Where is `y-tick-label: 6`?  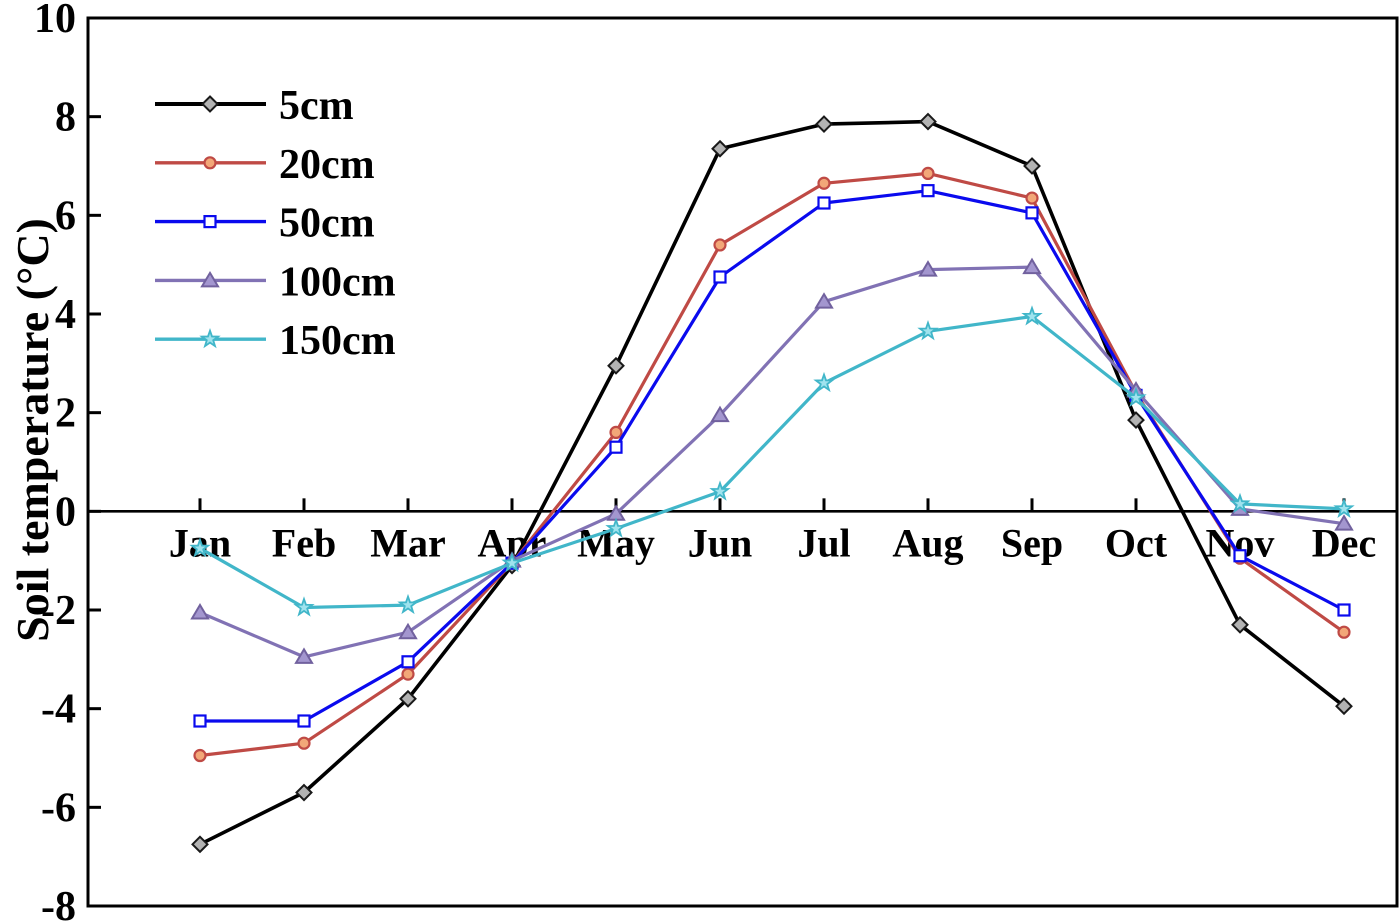
y-tick-label: 6 is located at coordinates (65, 216).